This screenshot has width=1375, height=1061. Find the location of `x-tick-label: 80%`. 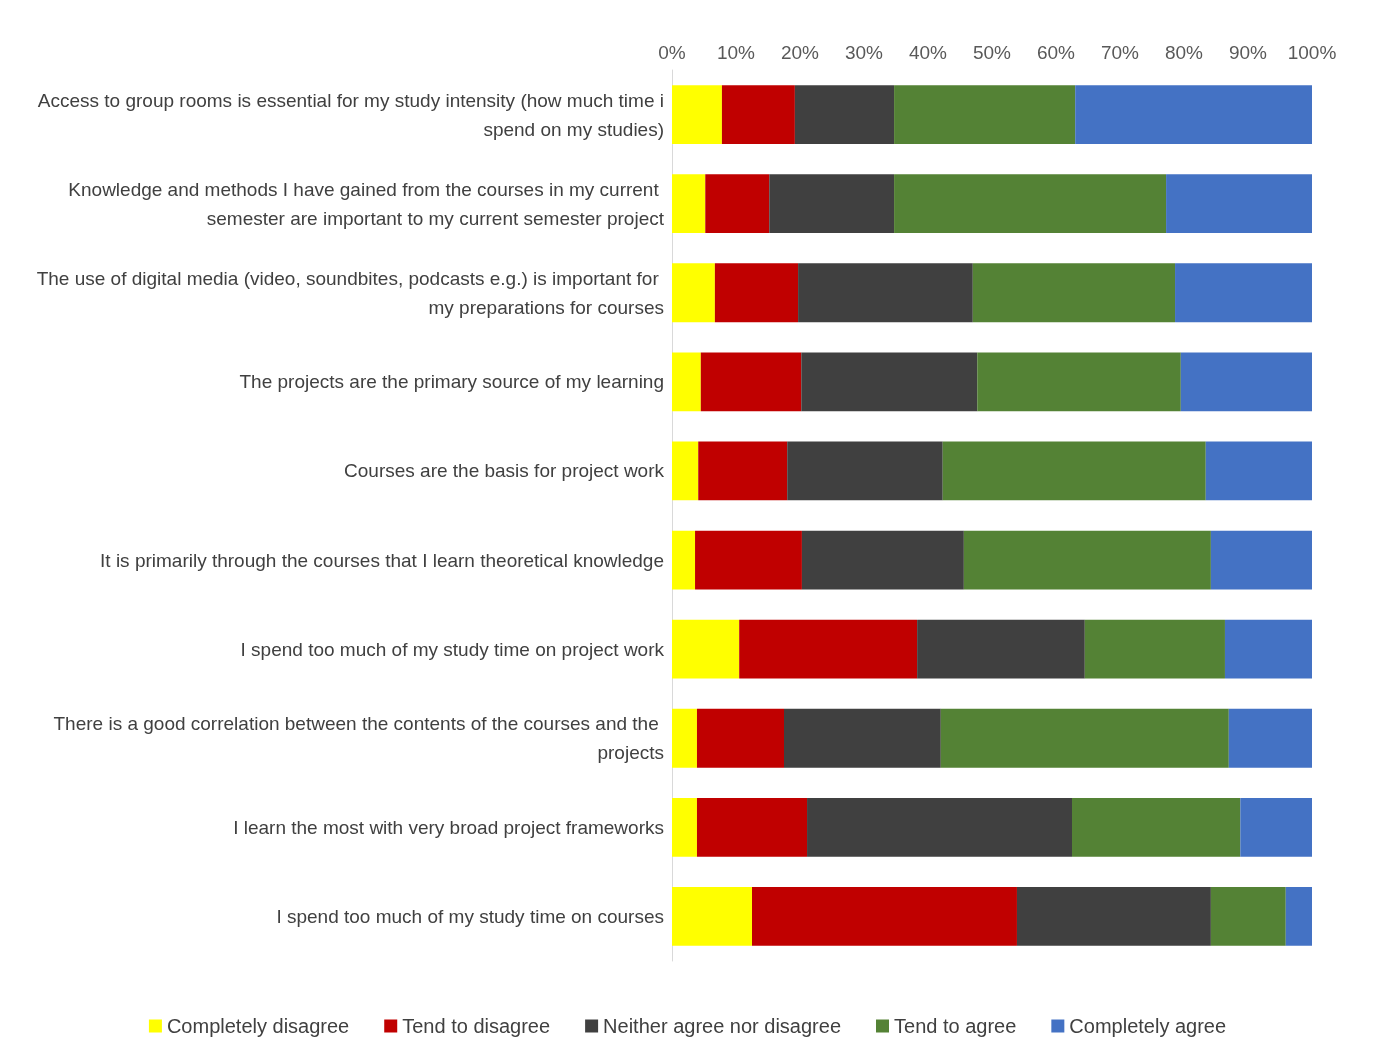

x-tick-label: 80% is located at coordinates (1184, 52).